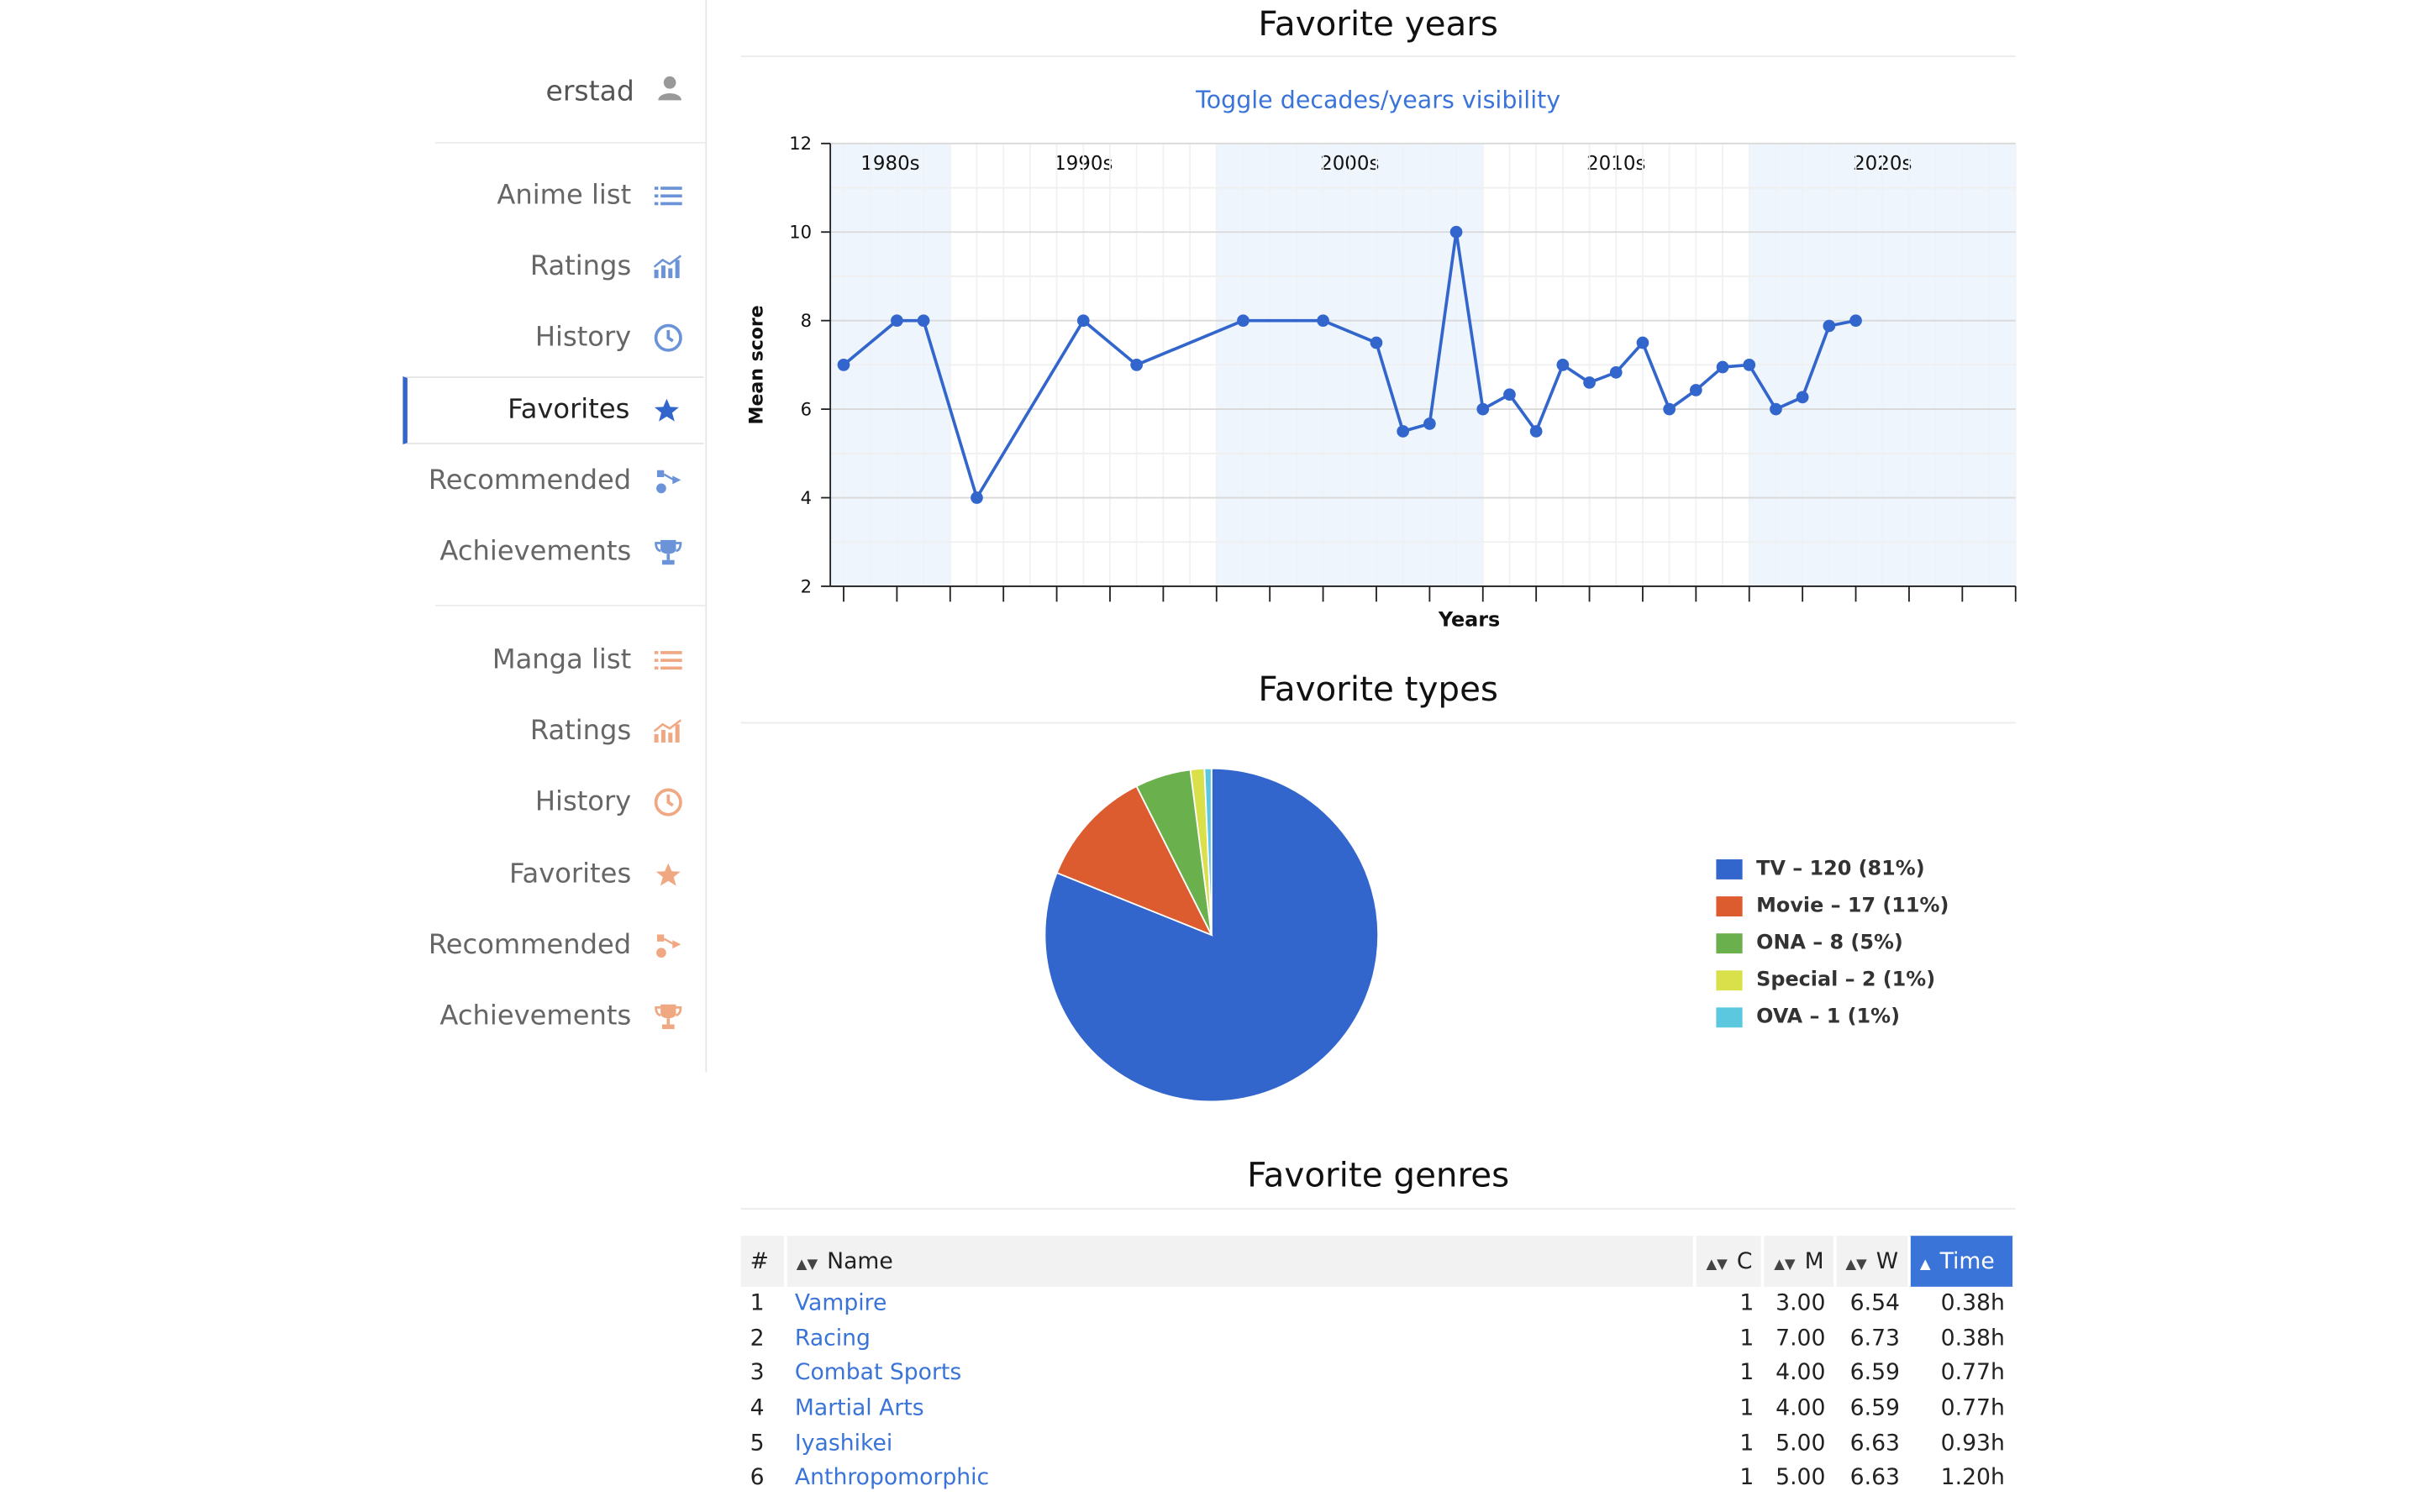 The image size is (2420, 1512). What do you see at coordinates (840, 1304) in the screenshot?
I see `genre-link: Vampire` at bounding box center [840, 1304].